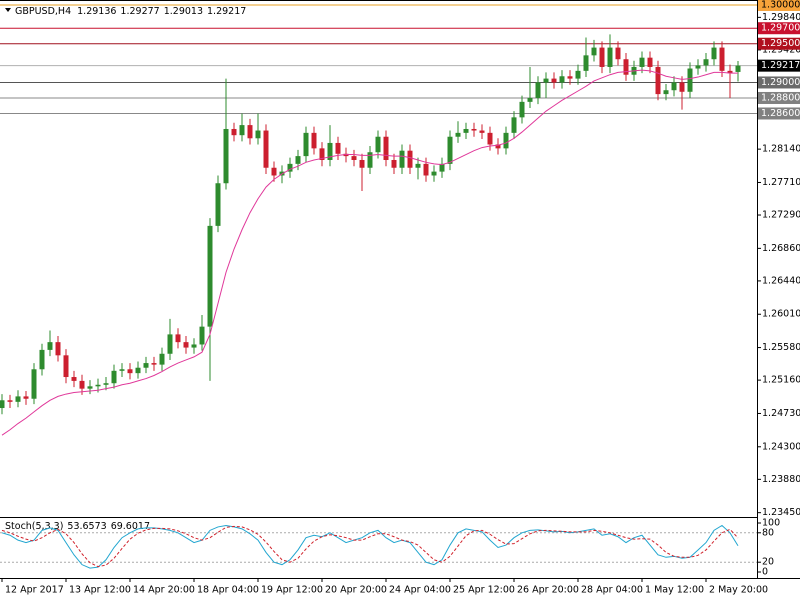  Describe the element at coordinates (34, 526) in the screenshot. I see `stoch-name: Stoch(5,3,3)` at that location.